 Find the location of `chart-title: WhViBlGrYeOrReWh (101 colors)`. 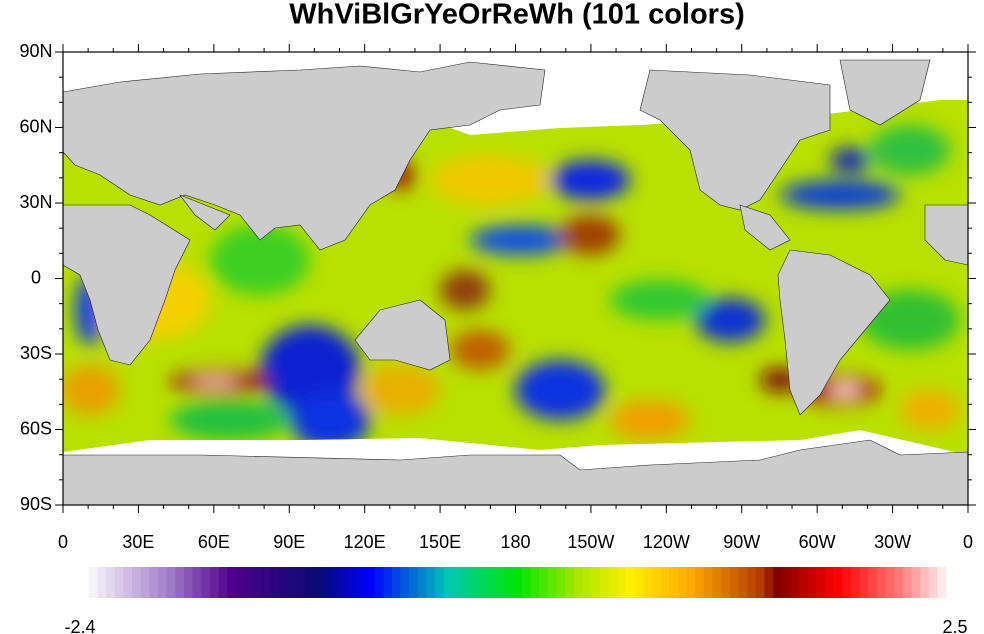

chart-title: WhViBlGrYeOrReWh (101 colors) is located at coordinates (517, 15).